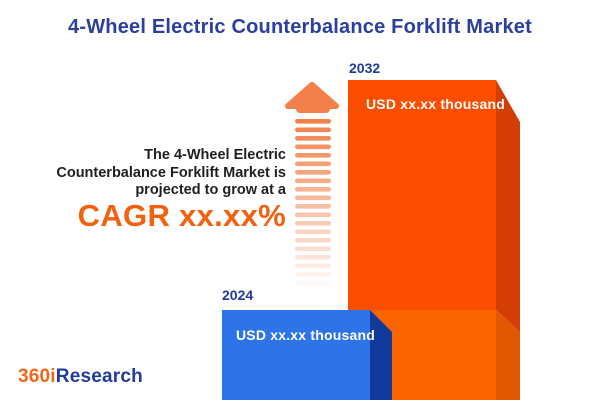 Image resolution: width=600 pixels, height=400 pixels. I want to click on annotation-line: The 4-Wheel Electric, so click(215, 155).